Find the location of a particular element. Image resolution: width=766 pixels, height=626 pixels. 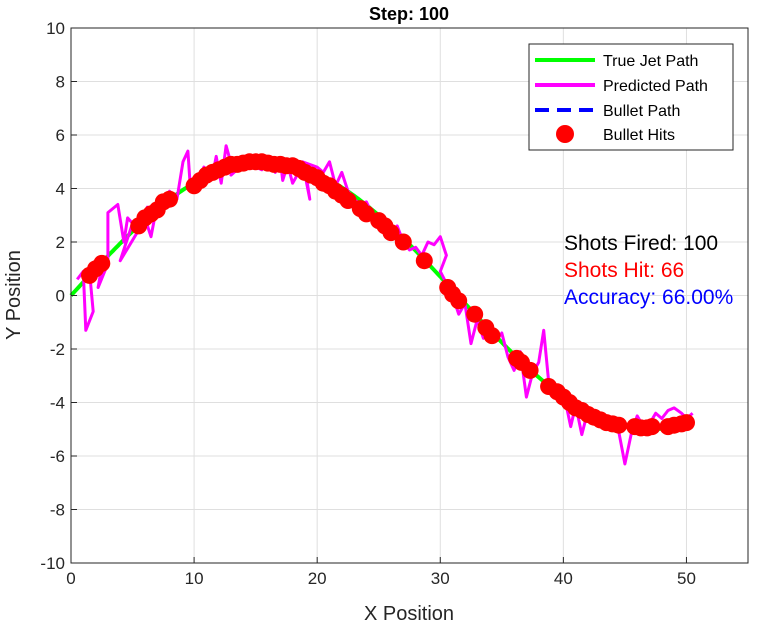

y-tick-label: -10 is located at coordinates (52, 563).